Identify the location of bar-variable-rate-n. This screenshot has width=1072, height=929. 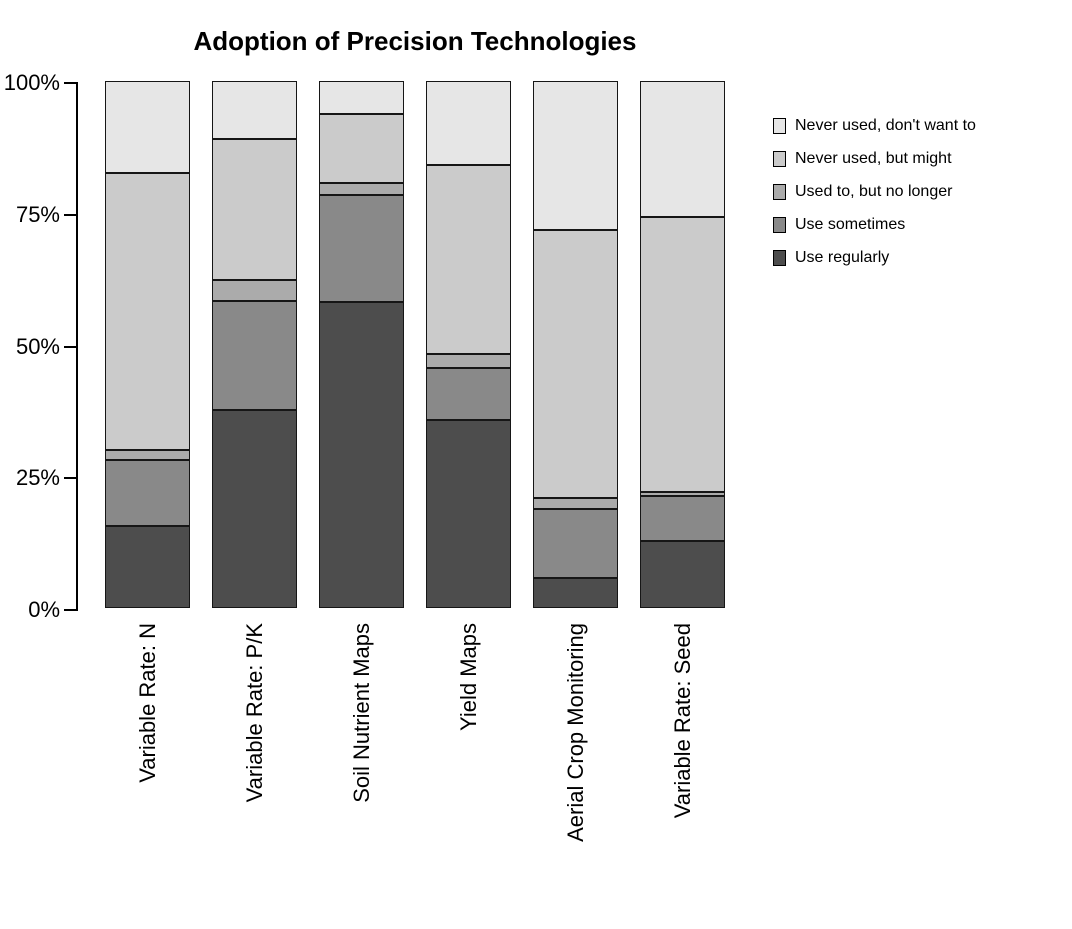
(147, 345).